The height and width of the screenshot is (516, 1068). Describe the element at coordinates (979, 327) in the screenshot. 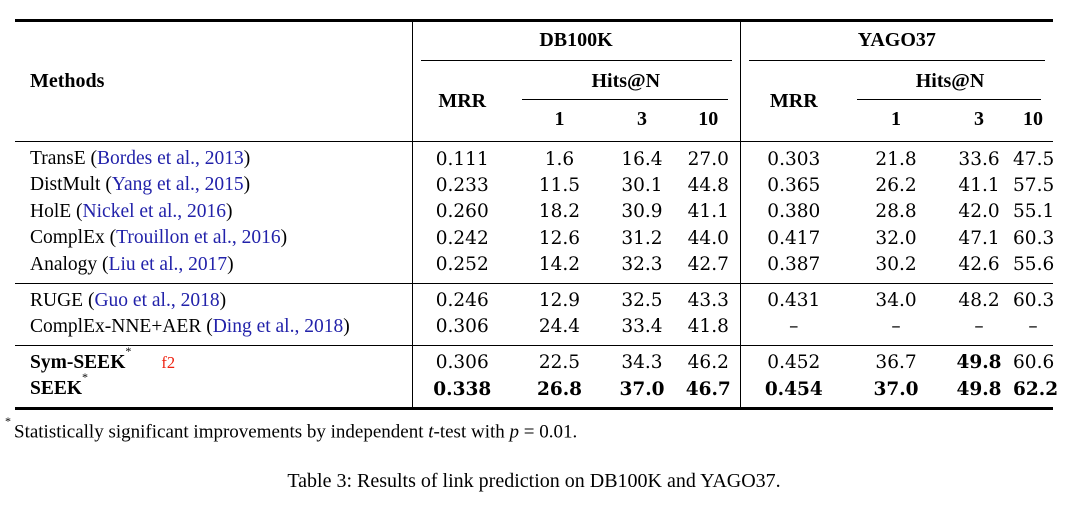

I see `cell-yago-hits3: –` at that location.